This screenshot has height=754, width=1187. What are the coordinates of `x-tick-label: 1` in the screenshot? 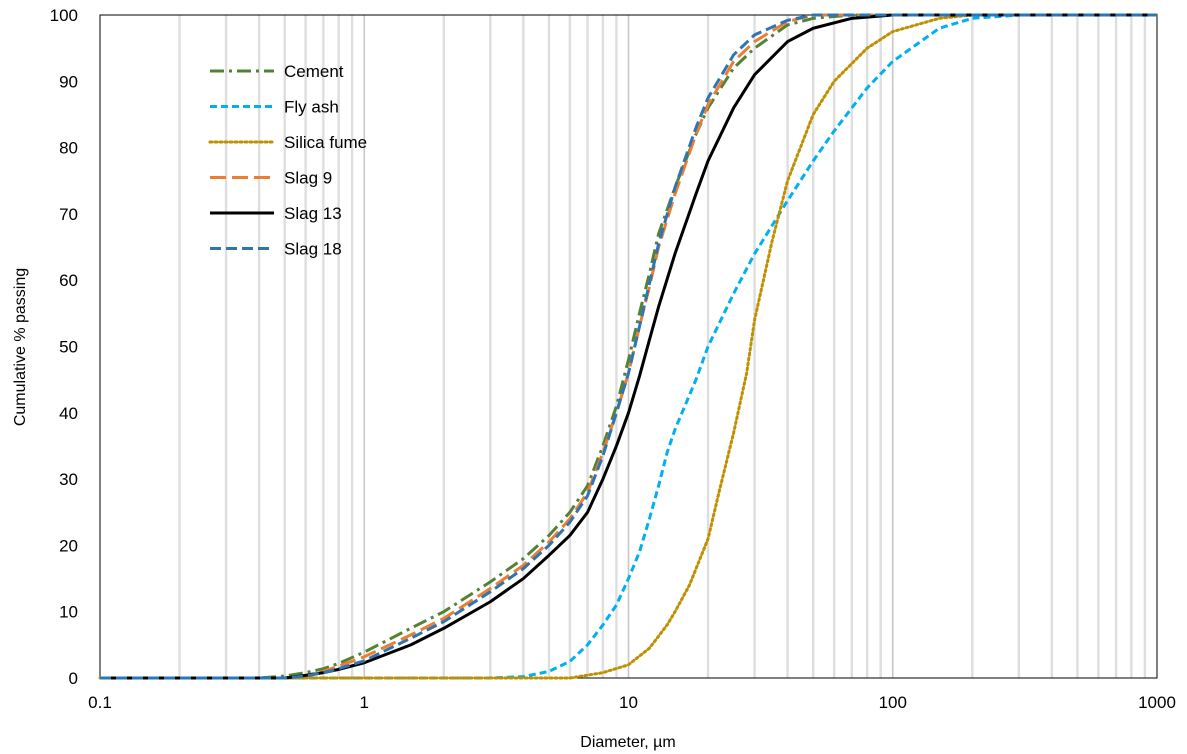 It's located at (364, 702).